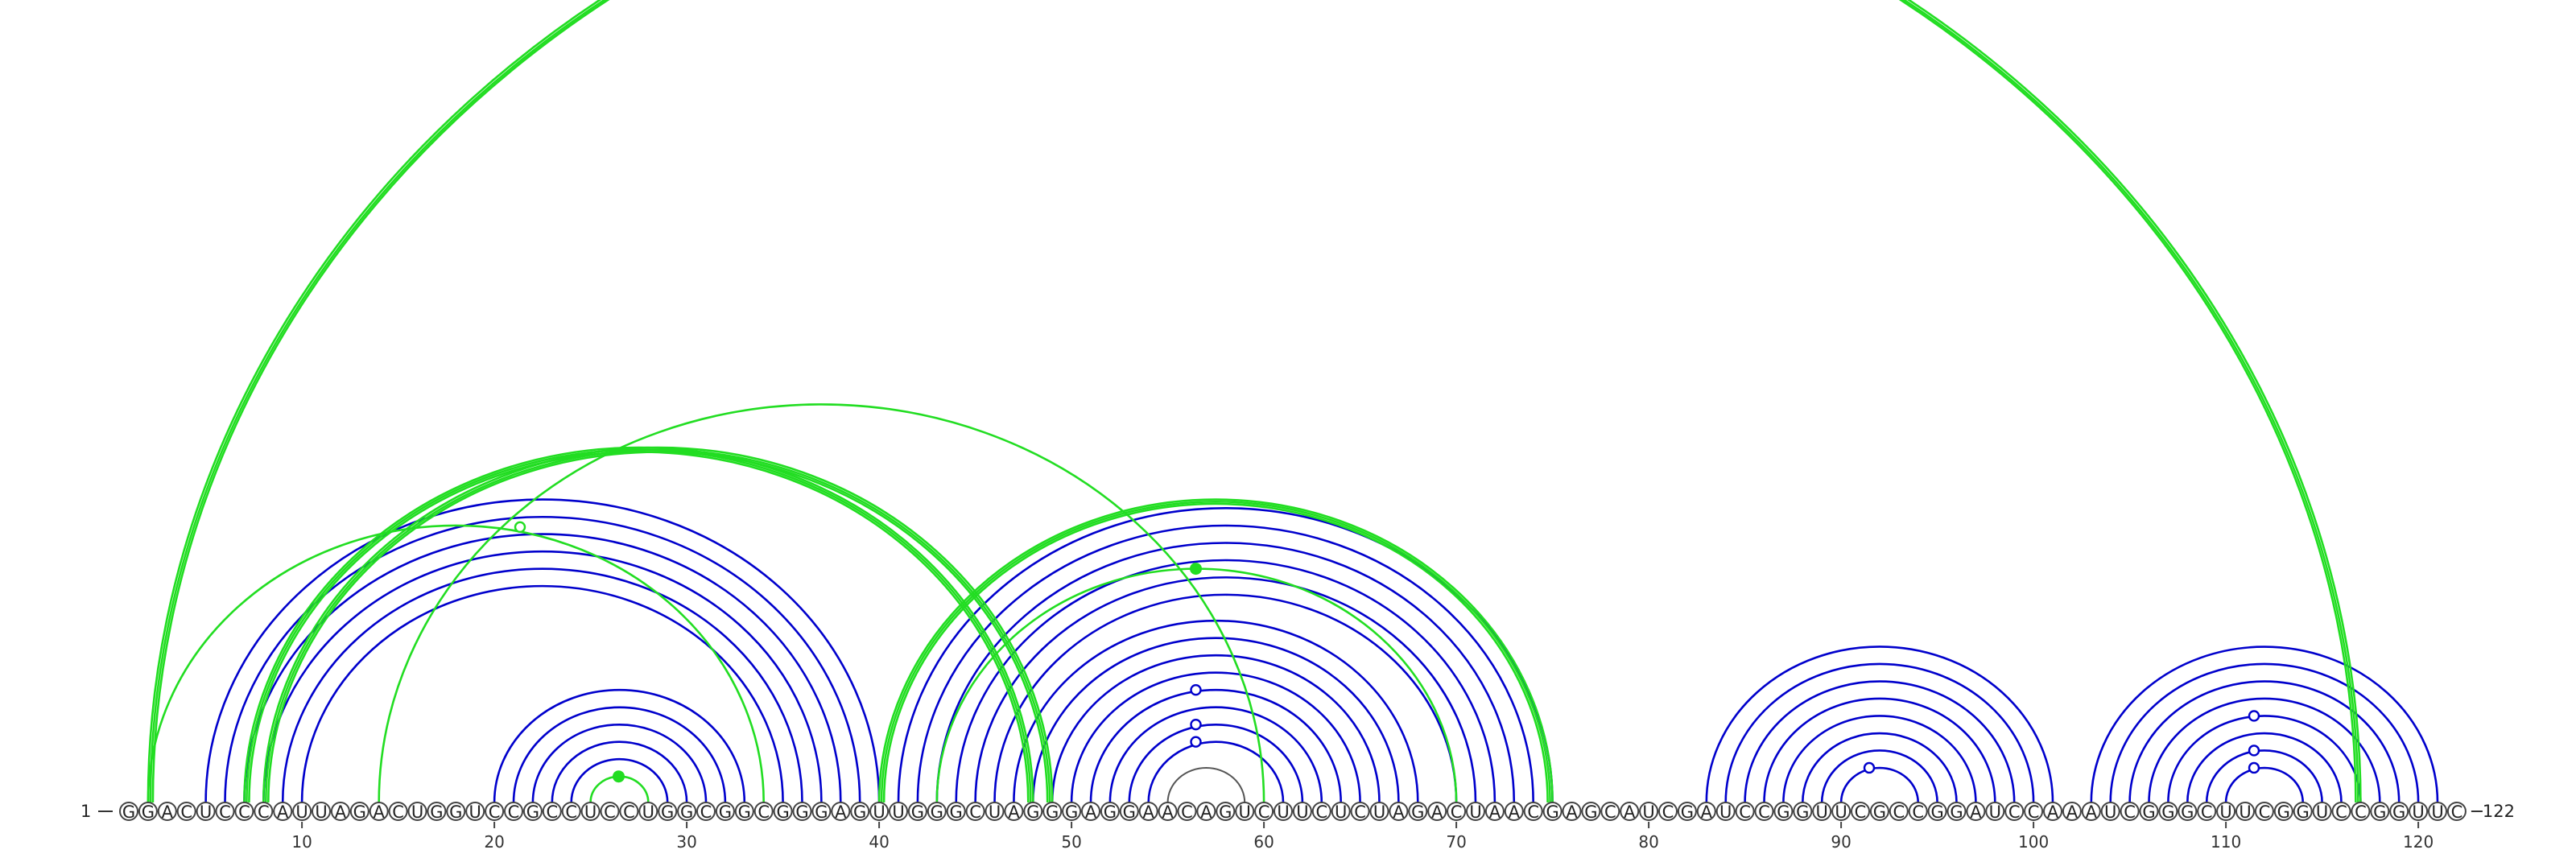 The height and width of the screenshot is (858, 2576). What do you see at coordinates (494, 842) in the screenshot?
I see `tick-label: 20` at bounding box center [494, 842].